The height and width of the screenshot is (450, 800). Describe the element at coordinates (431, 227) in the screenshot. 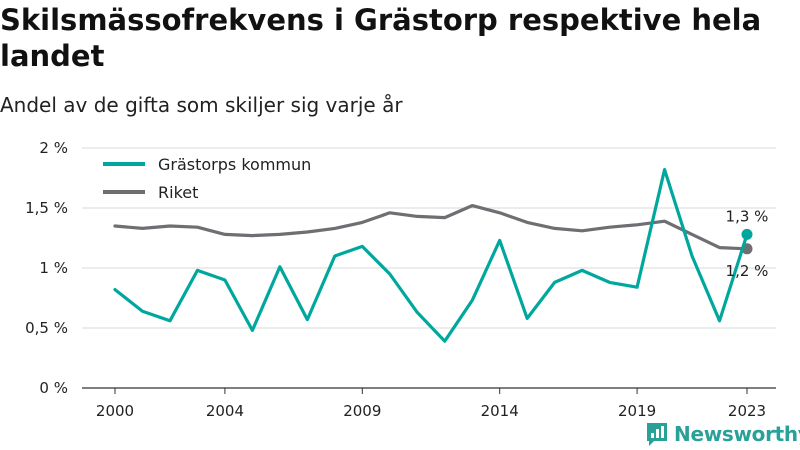

I see `series-line-riket` at that location.